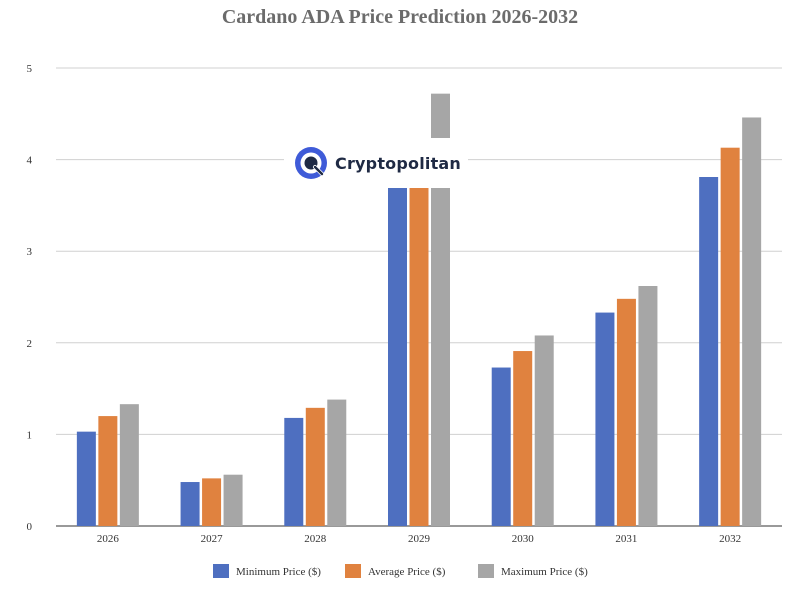 This screenshot has width=800, height=592. What do you see at coordinates (407, 572) in the screenshot?
I see `legend-label: Average Price ($)` at bounding box center [407, 572].